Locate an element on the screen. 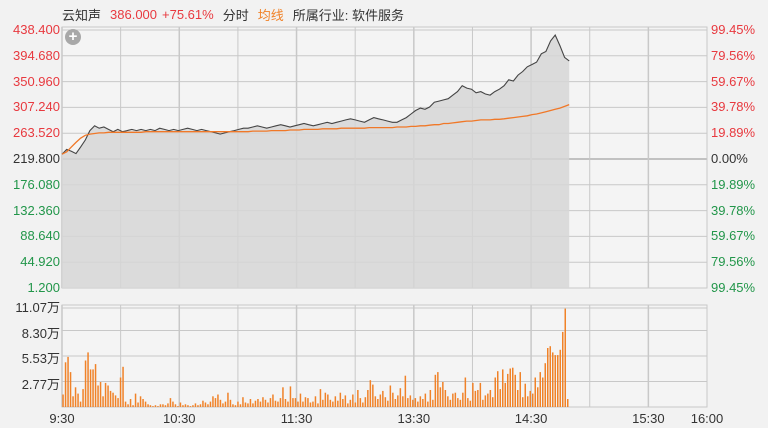 The width and height of the screenshot is (768, 428). stock-name: 云知声 is located at coordinates (82, 15).